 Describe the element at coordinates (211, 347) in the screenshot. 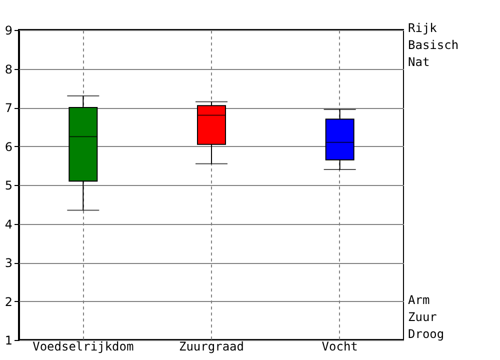

I see `x-tick-label: Zuurgraad` at that location.